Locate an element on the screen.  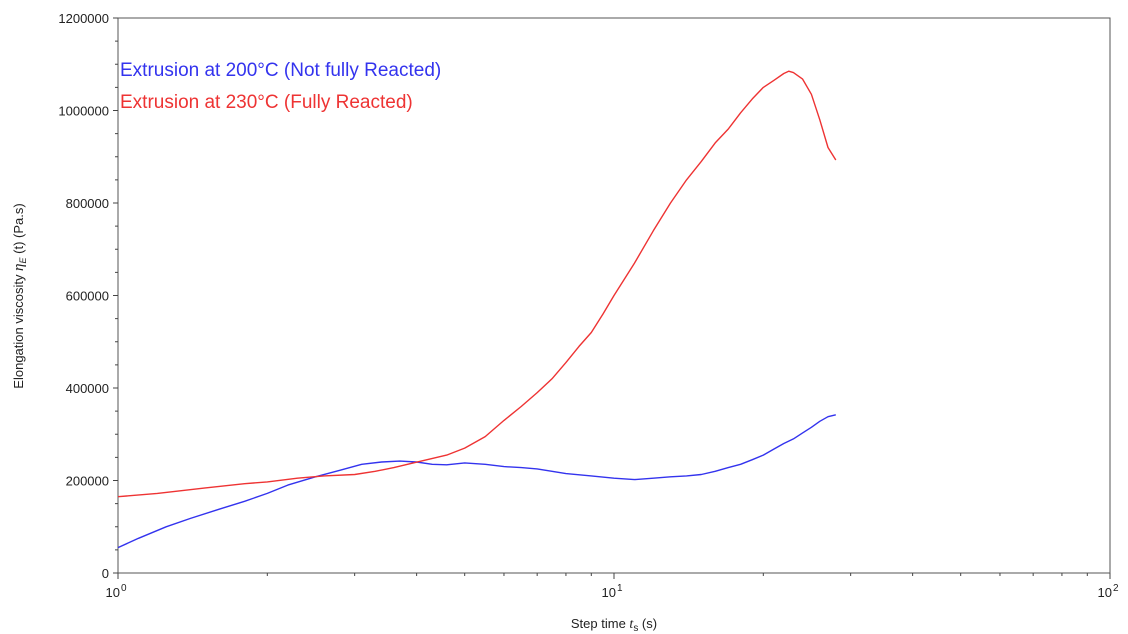
y-tick-label: 0 is located at coordinates (105, 573).